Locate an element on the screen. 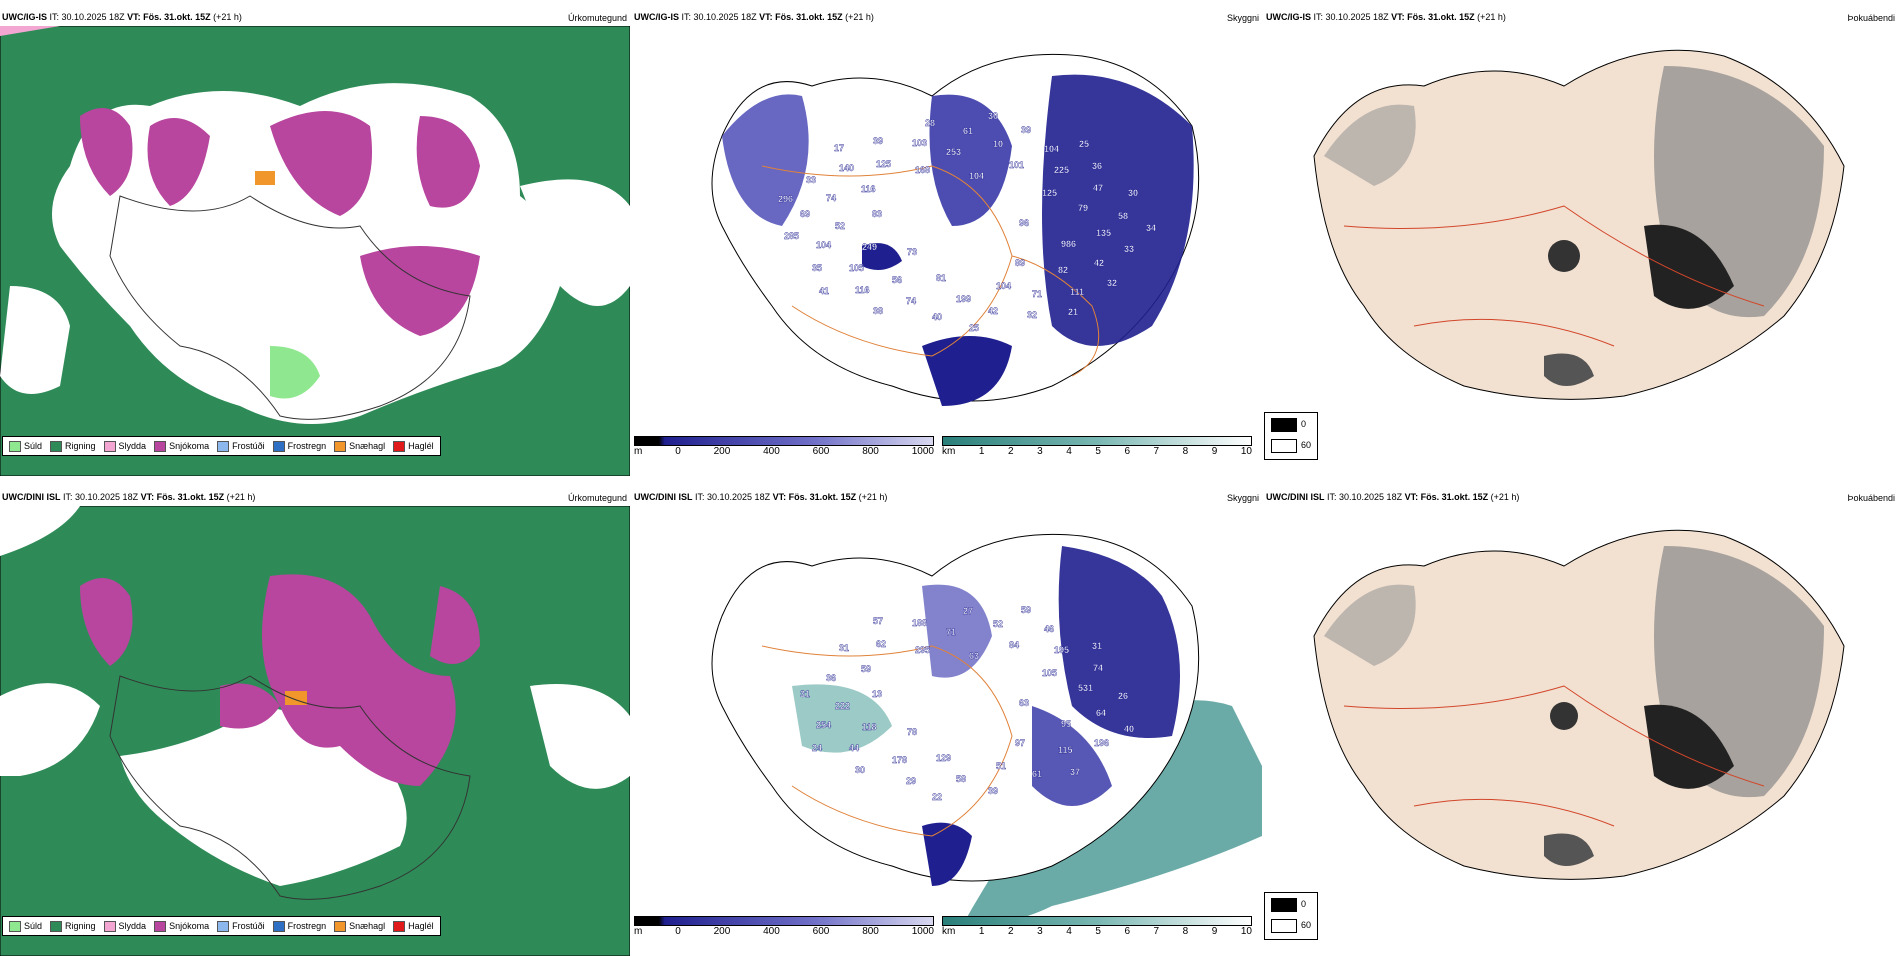 This screenshot has width=1900, height=956. cloud-base-label: 531 is located at coordinates (1085, 688).